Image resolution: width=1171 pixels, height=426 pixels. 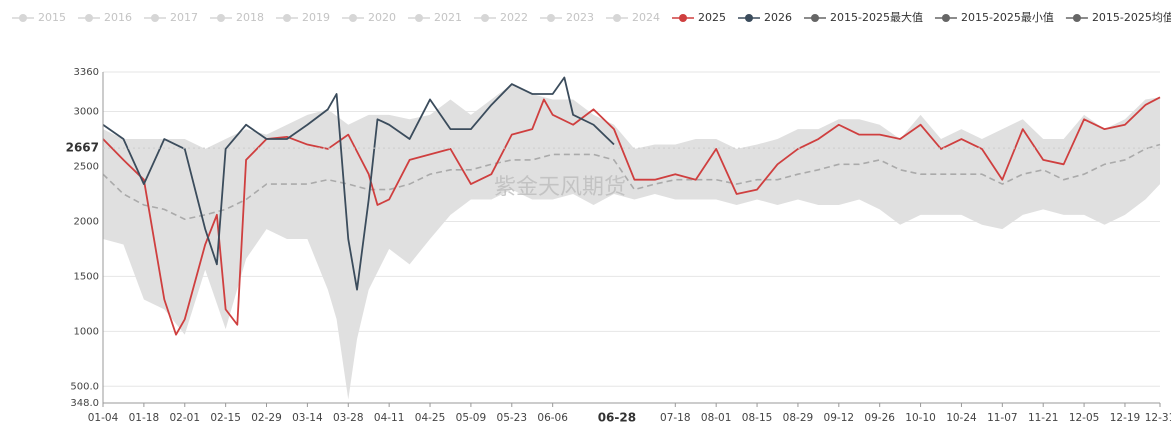 What do you see at coordinates (471, 418) in the screenshot?
I see `x-tick-label: 05-09` at bounding box center [471, 418].